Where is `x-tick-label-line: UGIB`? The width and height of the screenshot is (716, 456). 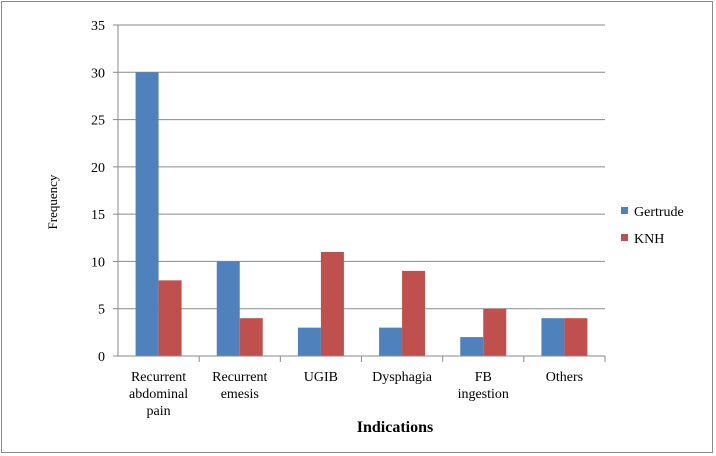 x-tick-label-line: UGIB is located at coordinates (321, 377).